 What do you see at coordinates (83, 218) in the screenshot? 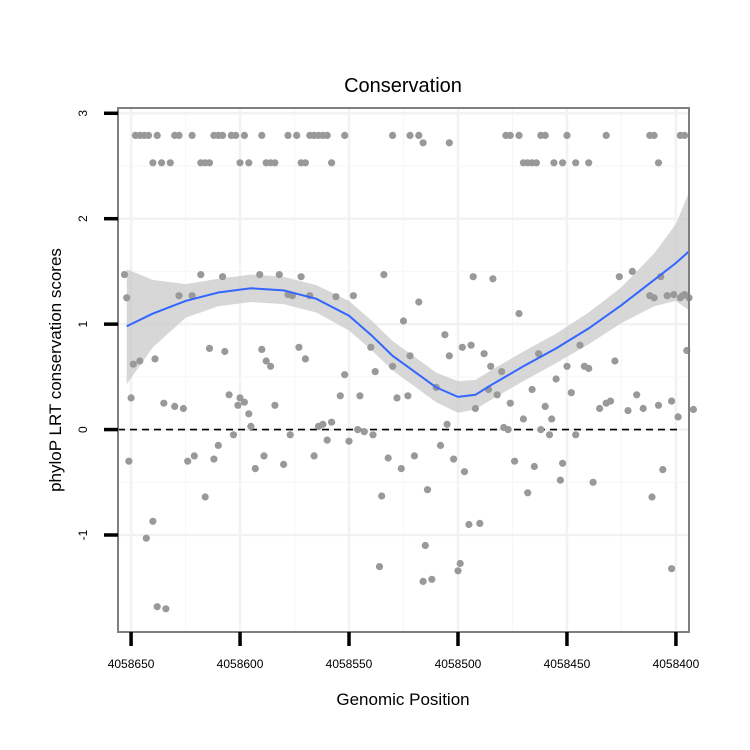
I see `y-tick-label: 2` at bounding box center [83, 218].